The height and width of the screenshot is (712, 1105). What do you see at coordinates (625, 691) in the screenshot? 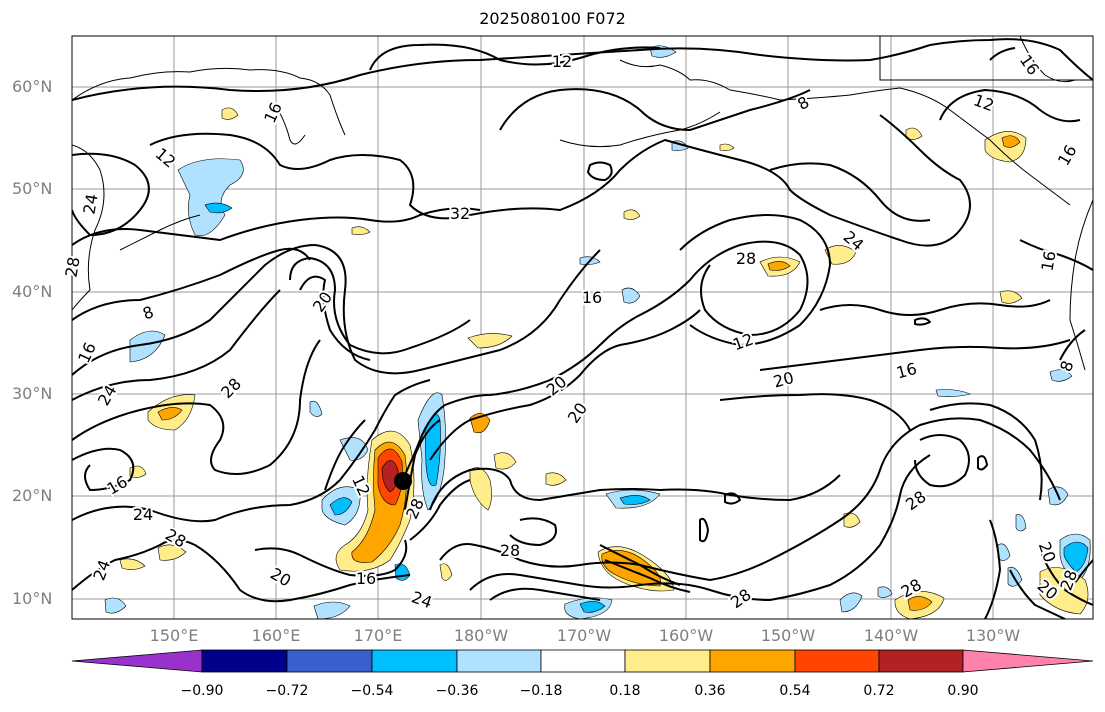
I see `colorbar-tick: 0.18` at bounding box center [625, 691].